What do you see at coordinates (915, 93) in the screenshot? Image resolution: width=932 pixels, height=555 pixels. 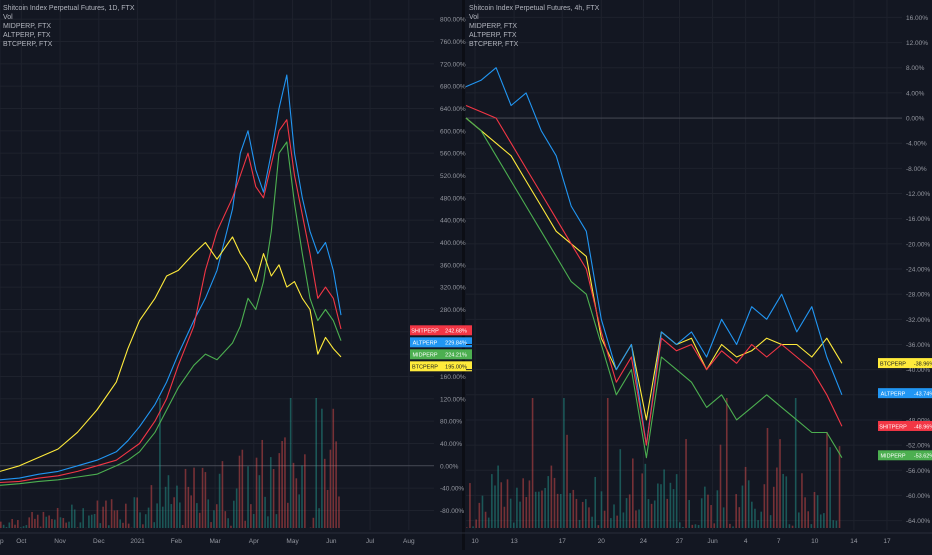 I see `y-tick-label: 4.00%` at bounding box center [915, 93].